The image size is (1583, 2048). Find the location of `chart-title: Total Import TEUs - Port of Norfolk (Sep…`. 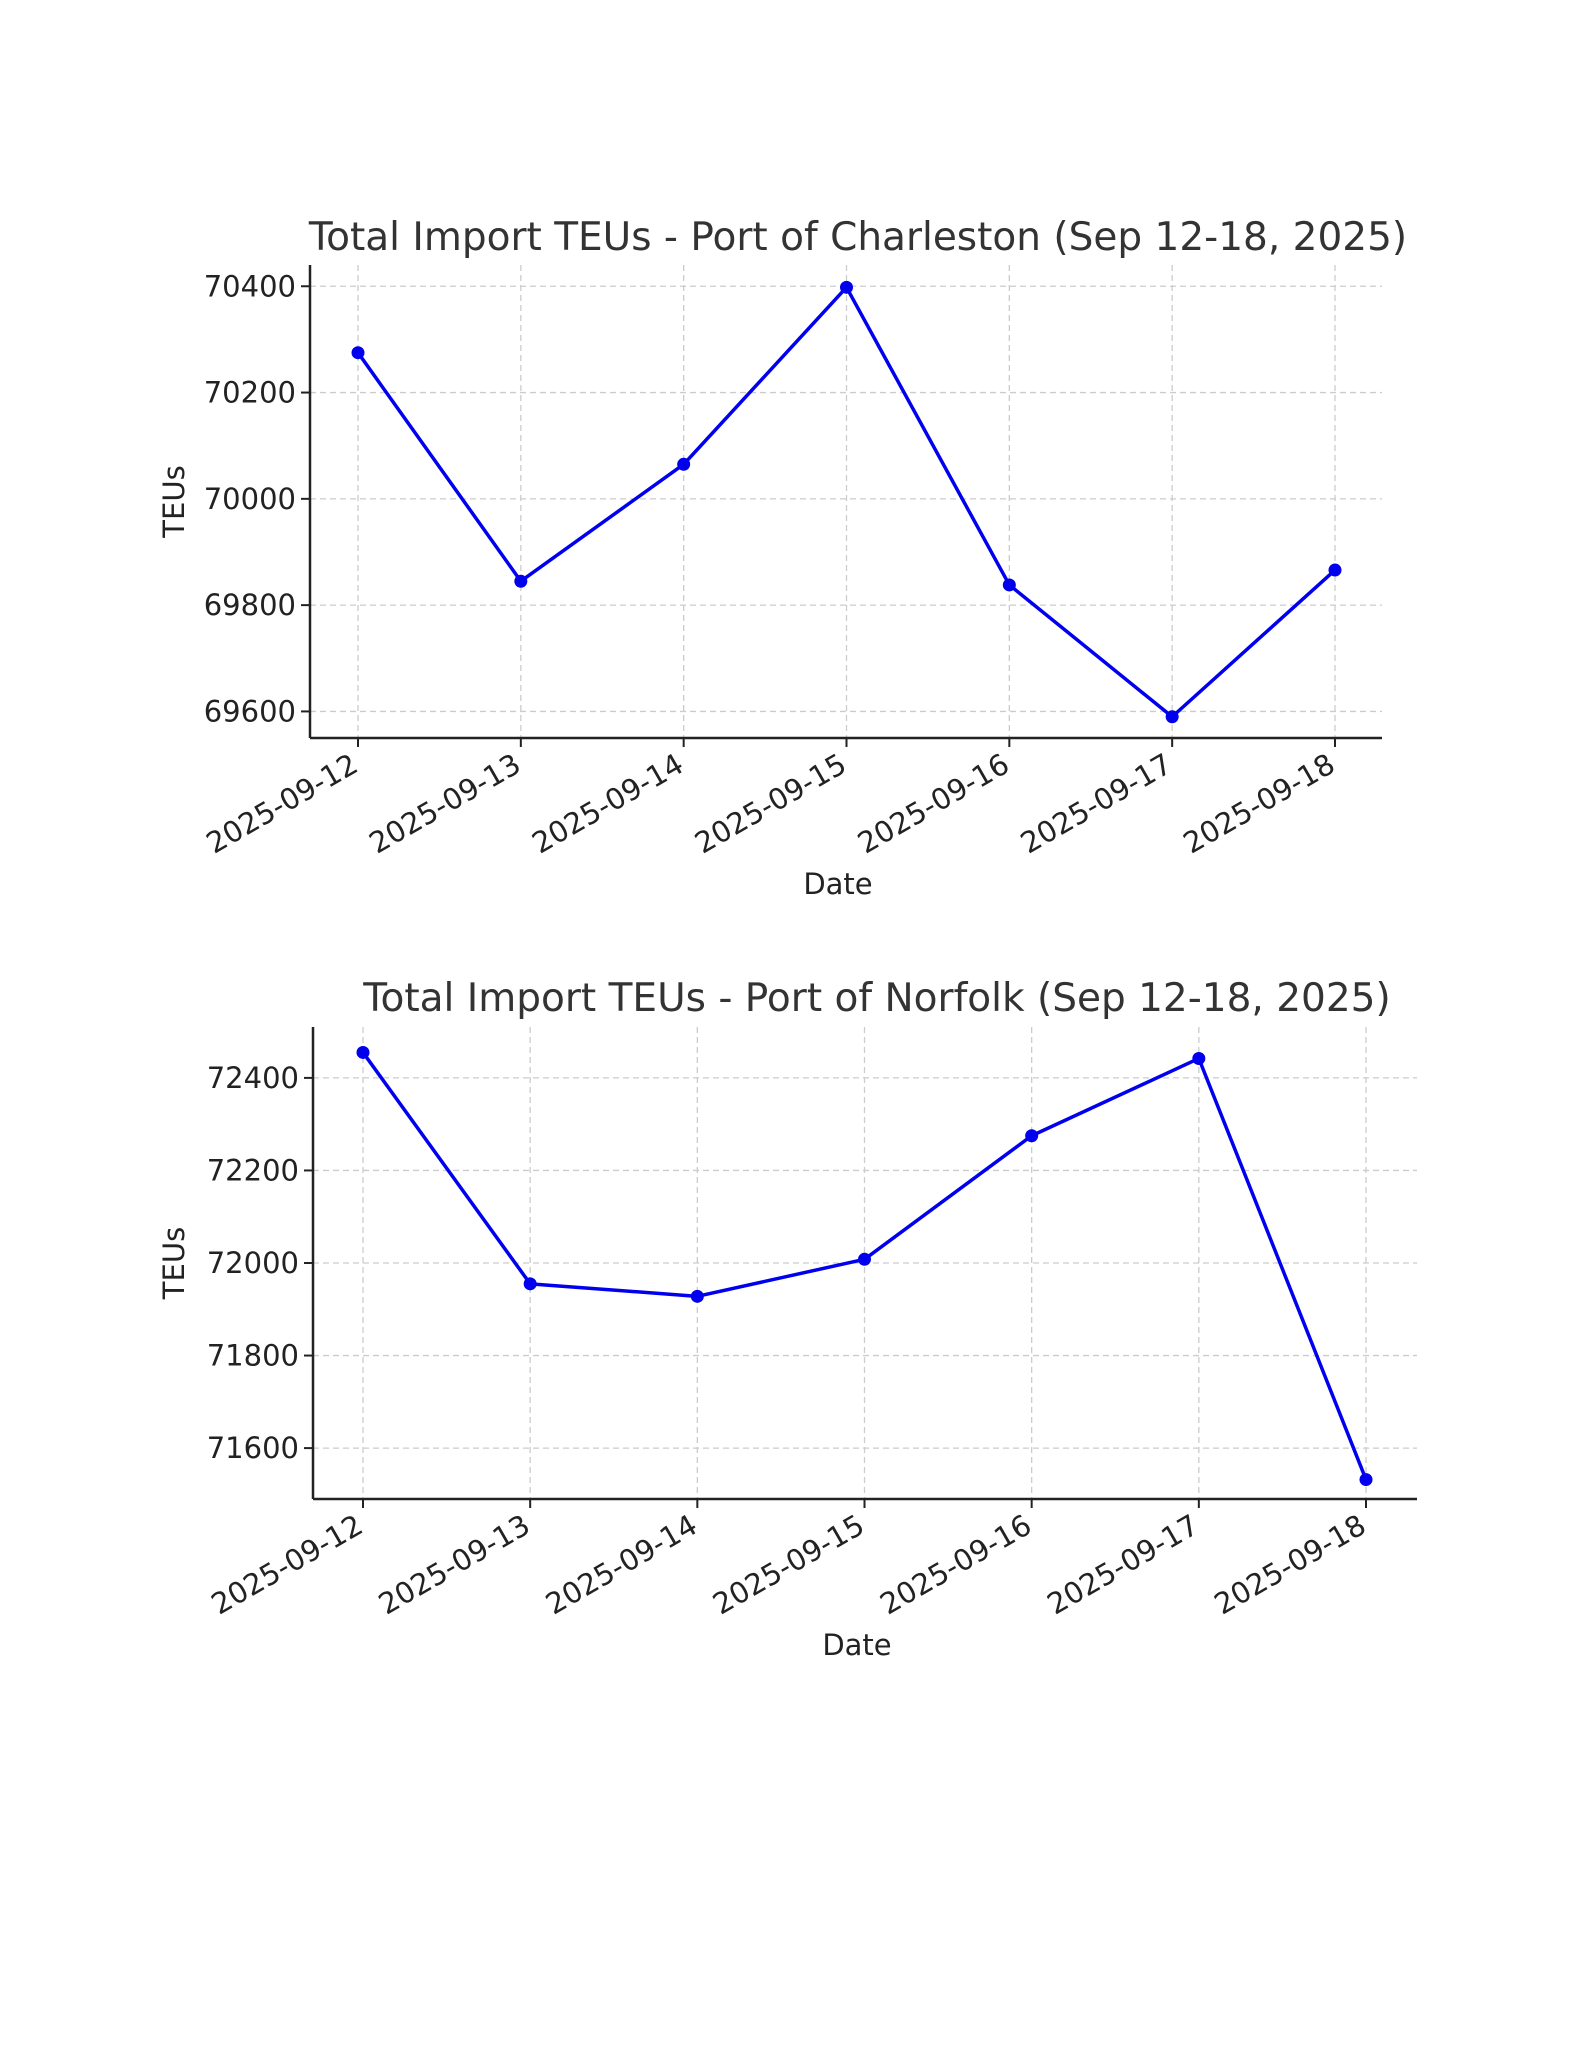

chart-title: Total Import TEUs - Port of Norfolk (Sep… is located at coordinates (876, 998).